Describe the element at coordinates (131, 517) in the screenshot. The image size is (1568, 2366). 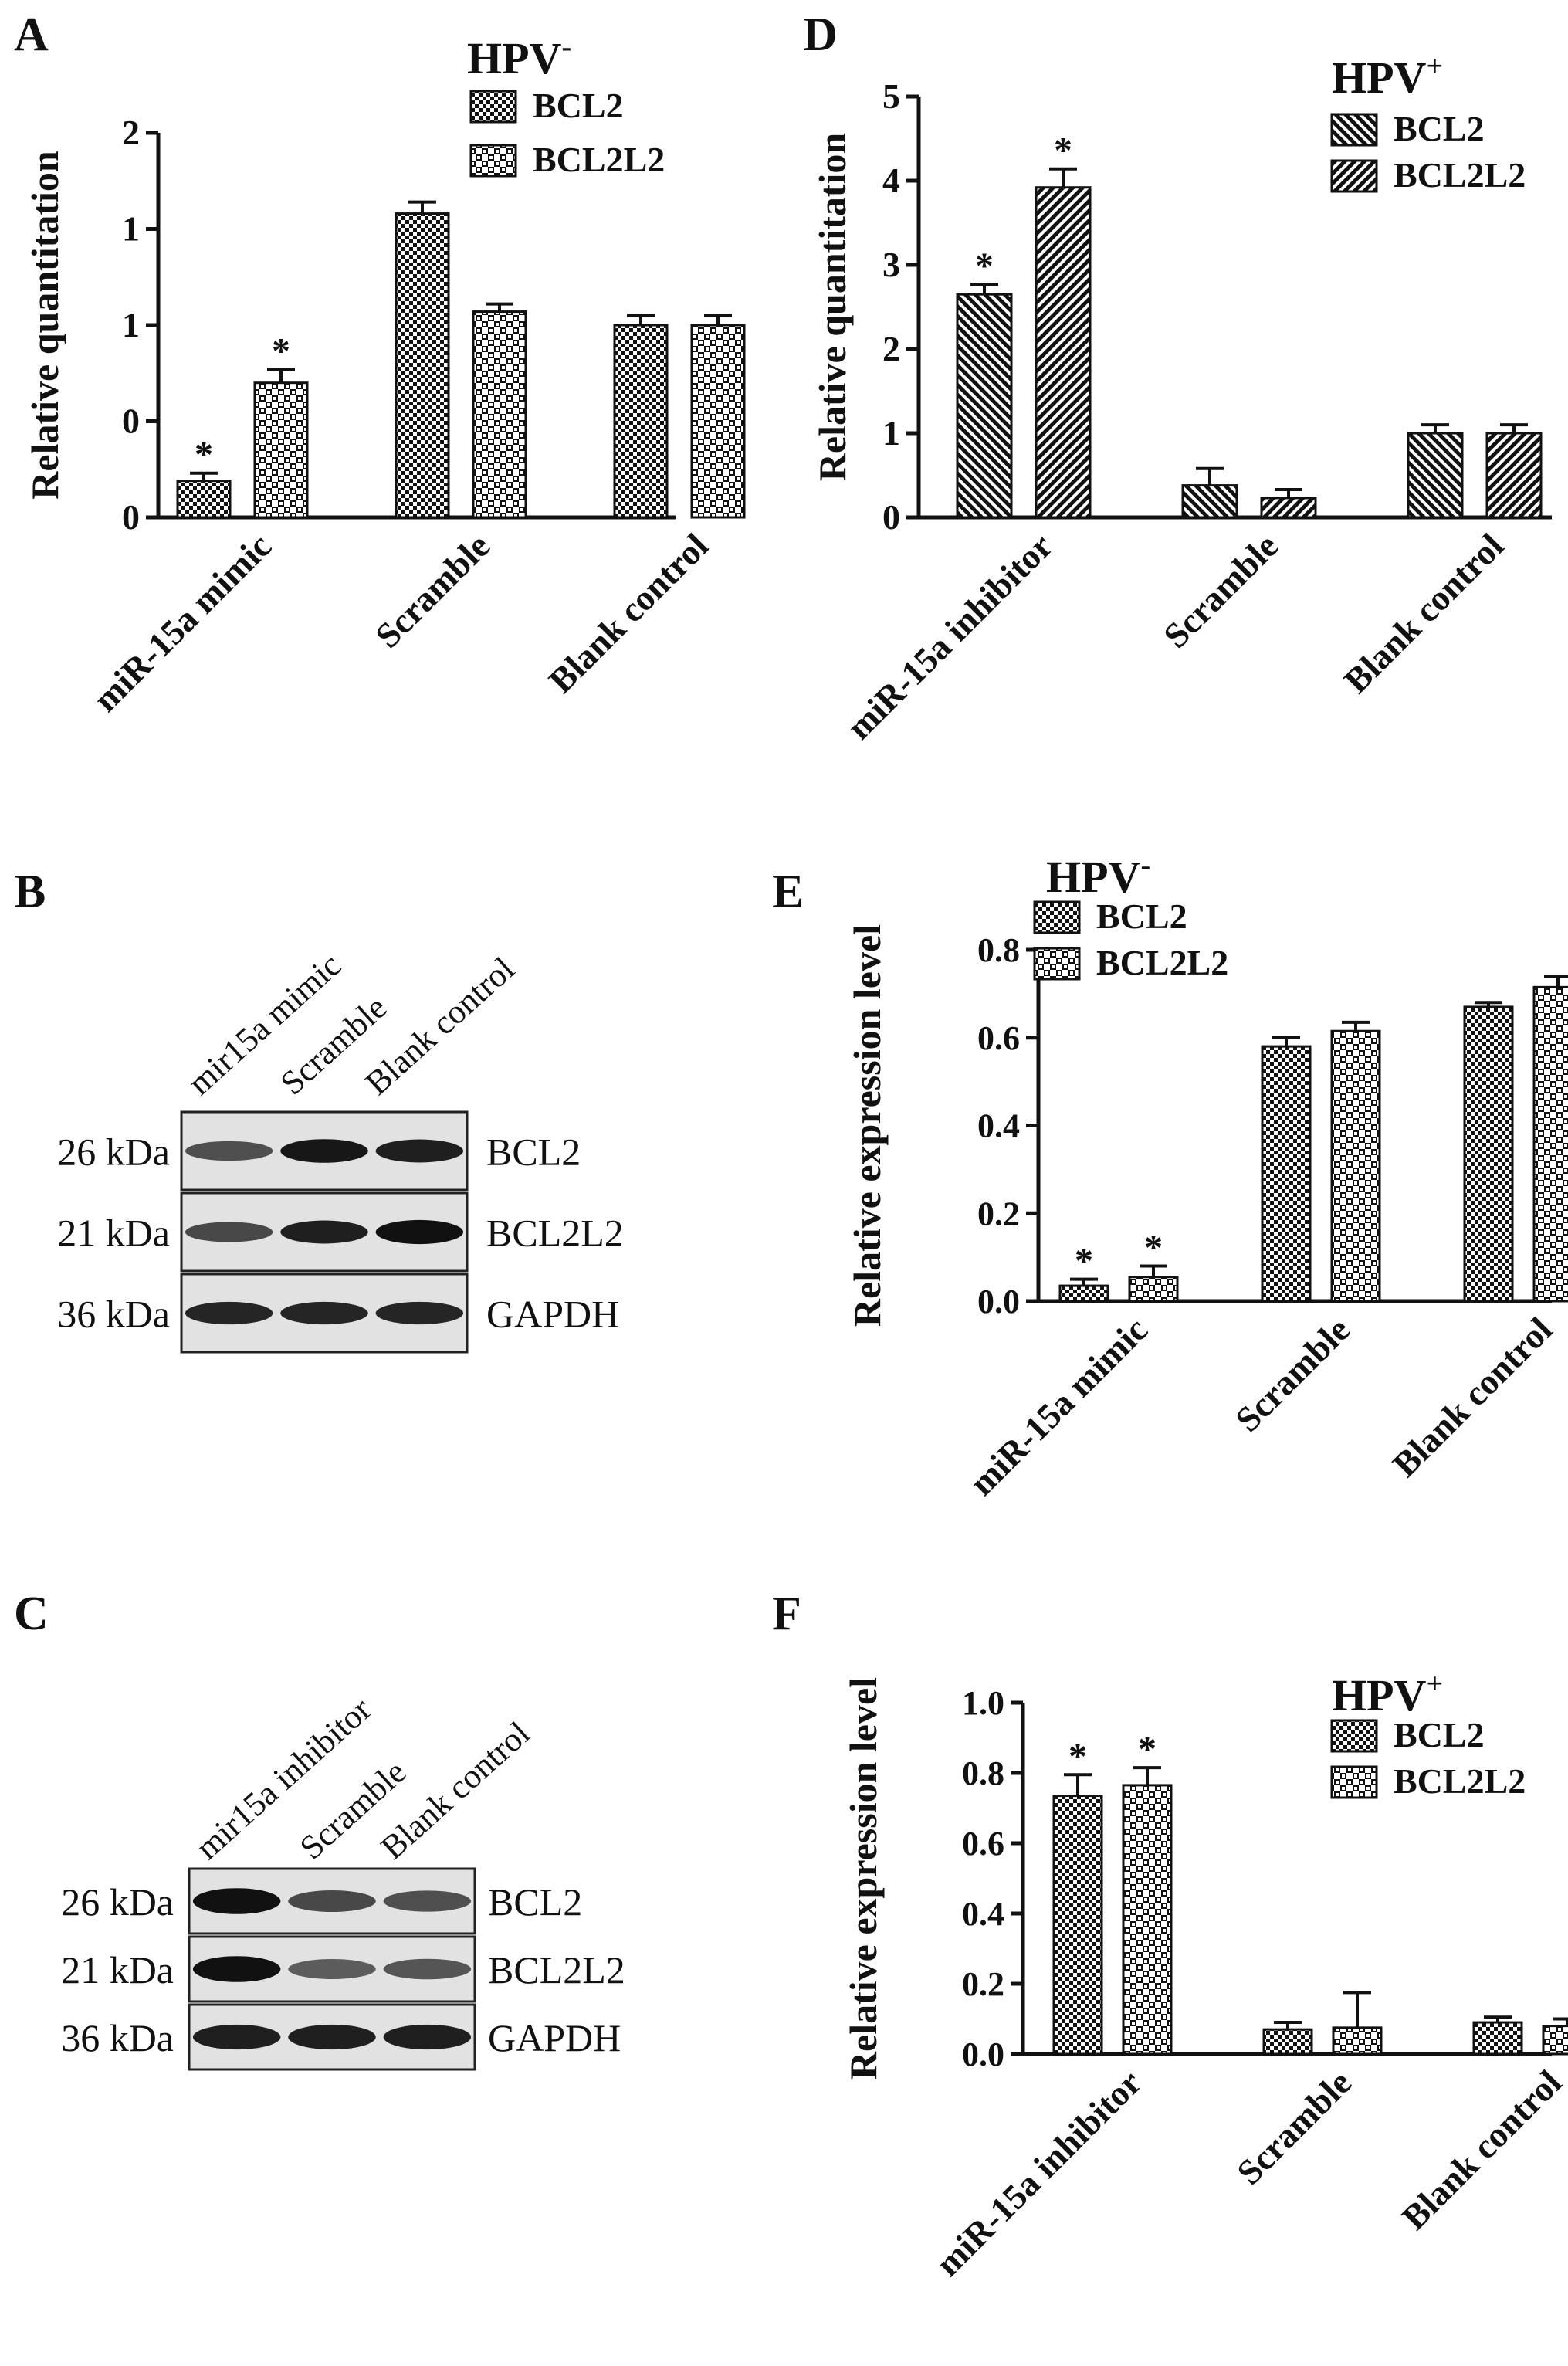
I see `y-tick-label: 0` at that location.